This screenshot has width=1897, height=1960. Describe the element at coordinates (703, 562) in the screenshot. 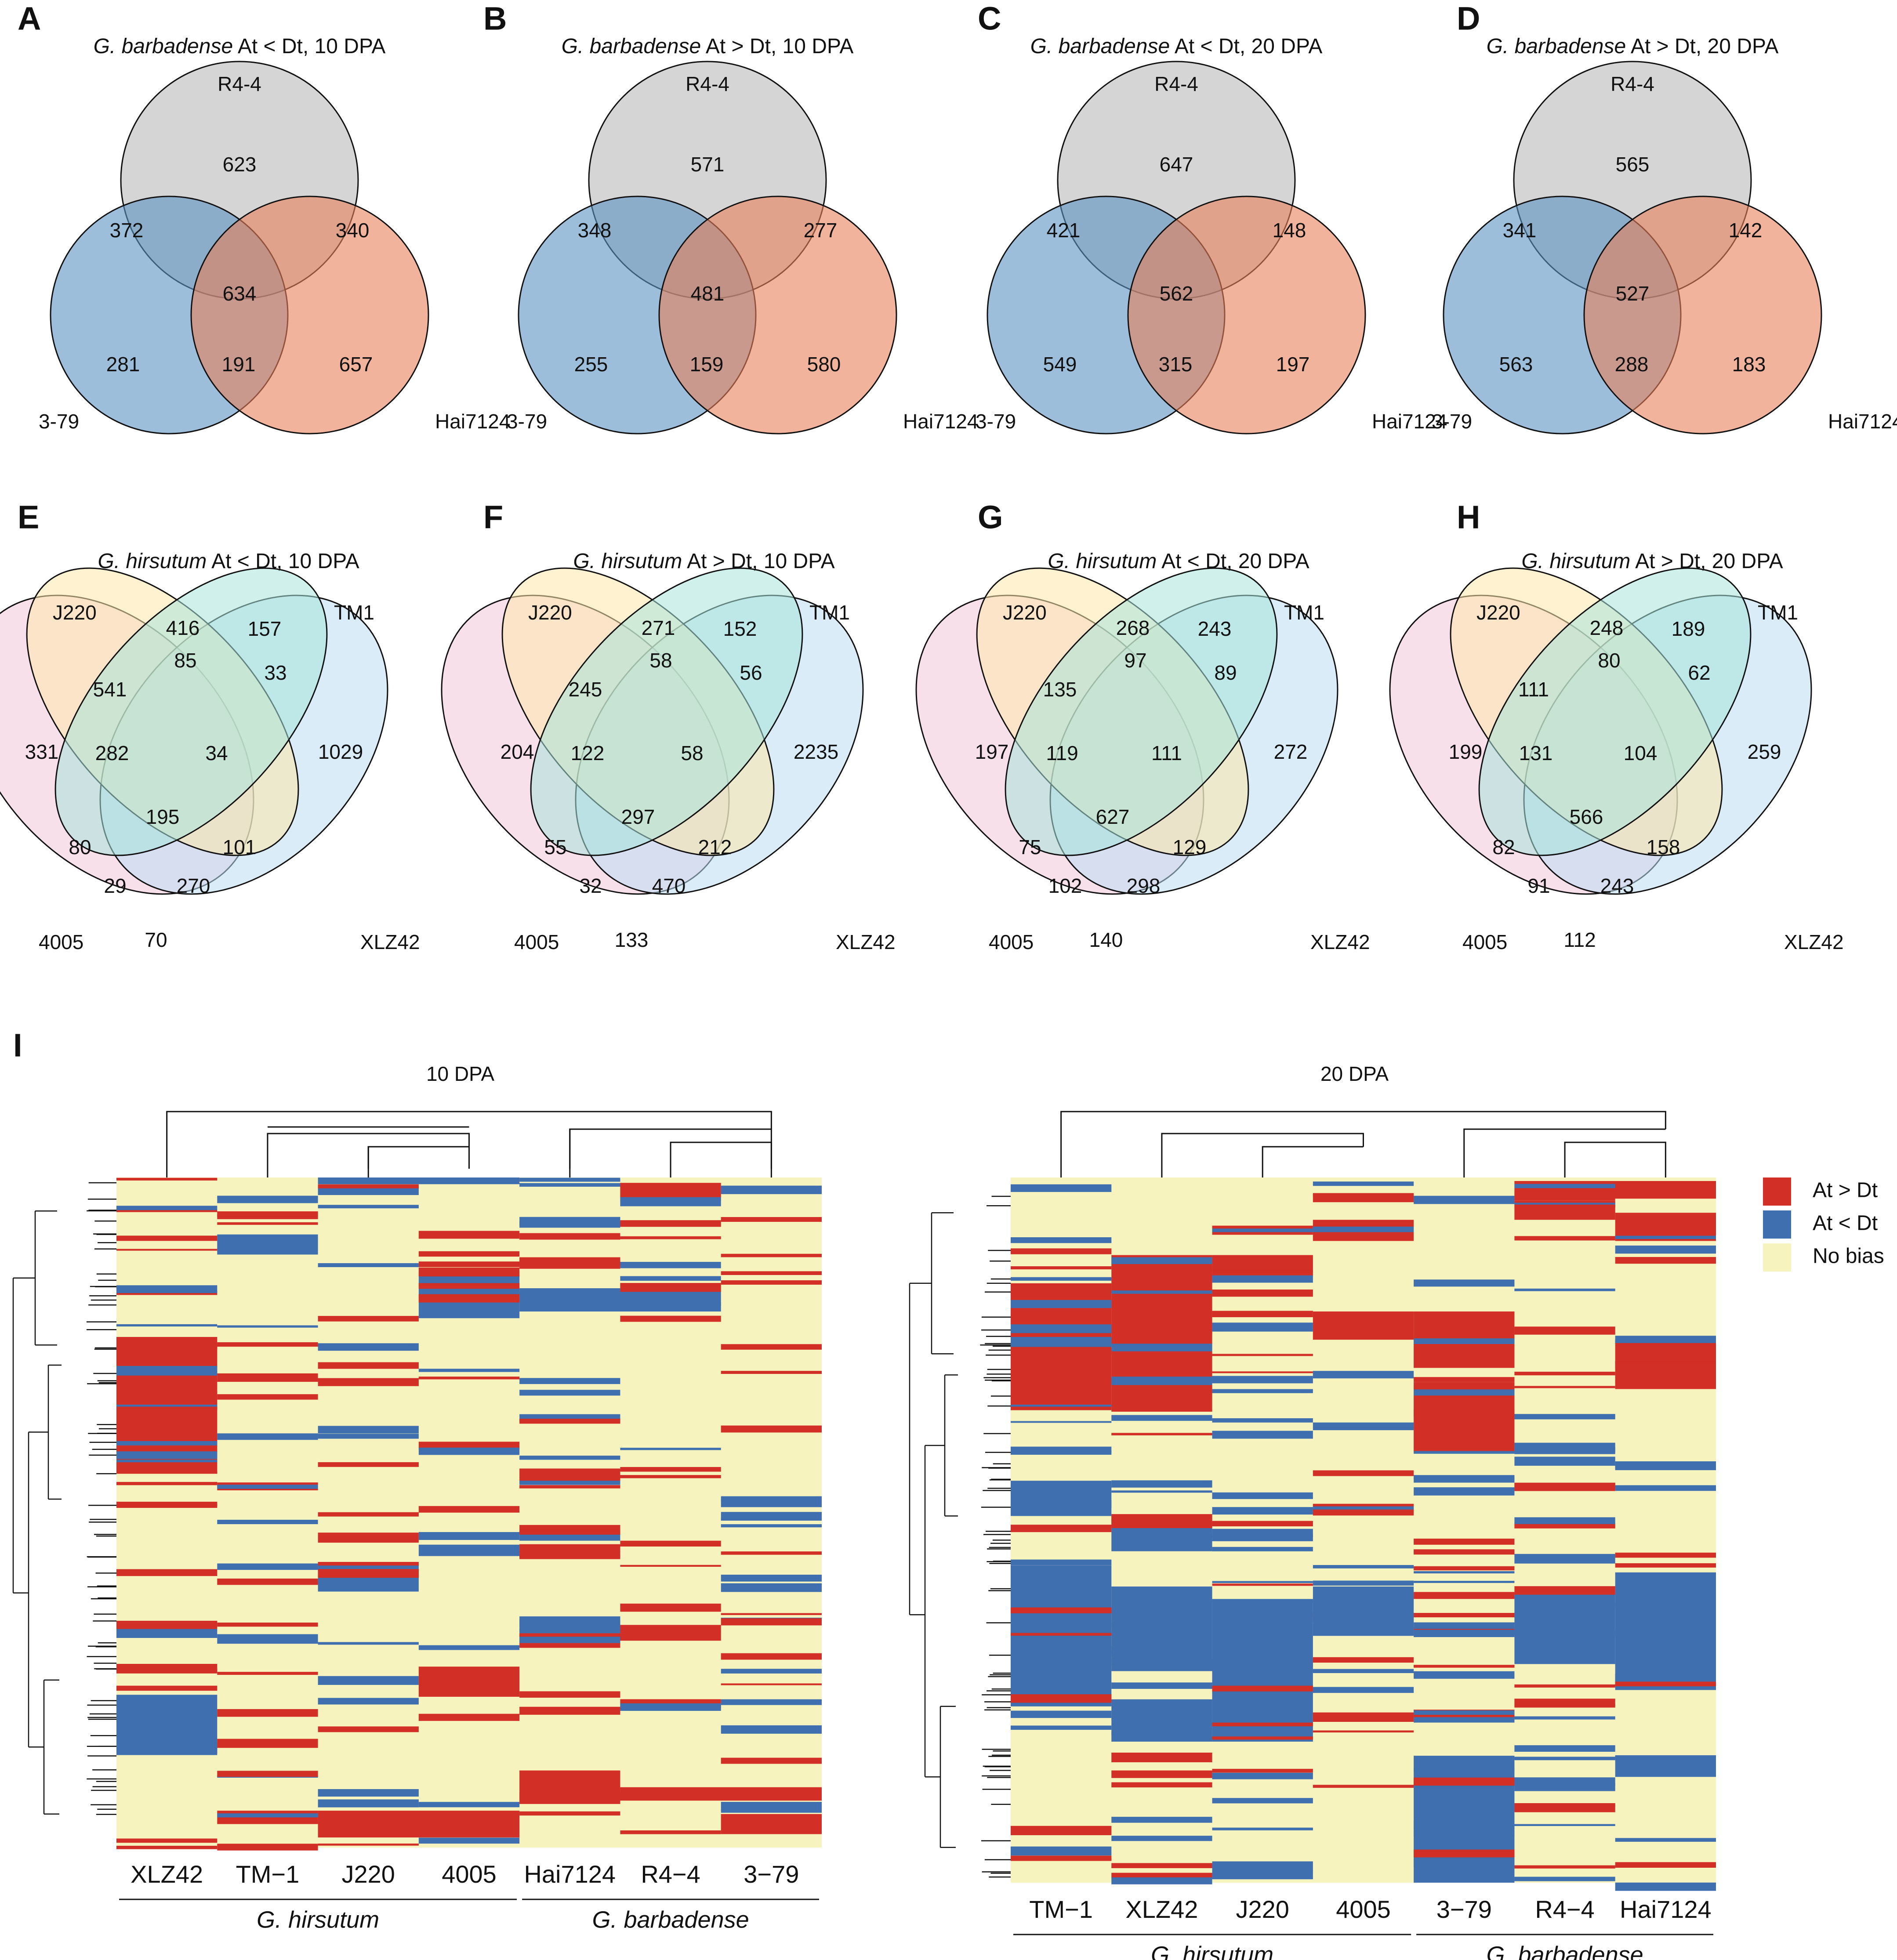

I see `venn-title: G. hirsutum At > Dt, 10 DPA` at that location.